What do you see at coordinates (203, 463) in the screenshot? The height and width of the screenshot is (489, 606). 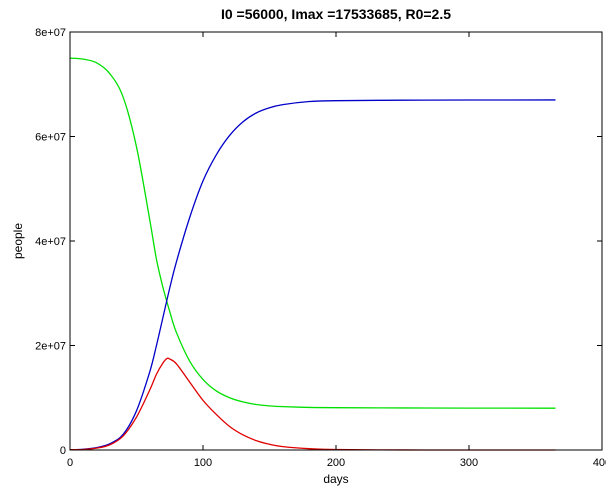 I see `x-tick-label: 100` at bounding box center [203, 463].